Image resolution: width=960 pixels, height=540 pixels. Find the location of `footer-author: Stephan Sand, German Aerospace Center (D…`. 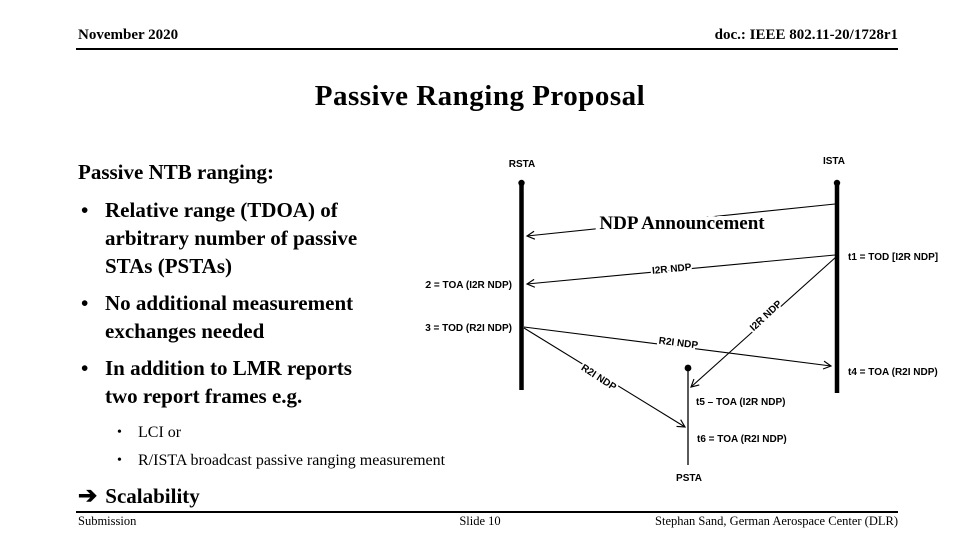

footer-author: Stephan Sand, German Aerospace Center (D… is located at coordinates (776, 521).